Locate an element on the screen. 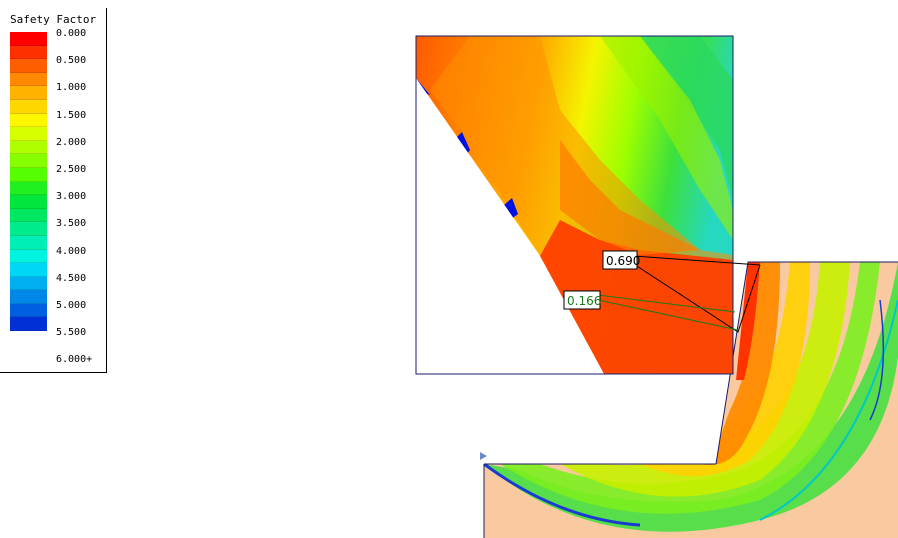 Image resolution: width=898 pixels, height=538 pixels. critical-surfaces is located at coordinates (679, 293).